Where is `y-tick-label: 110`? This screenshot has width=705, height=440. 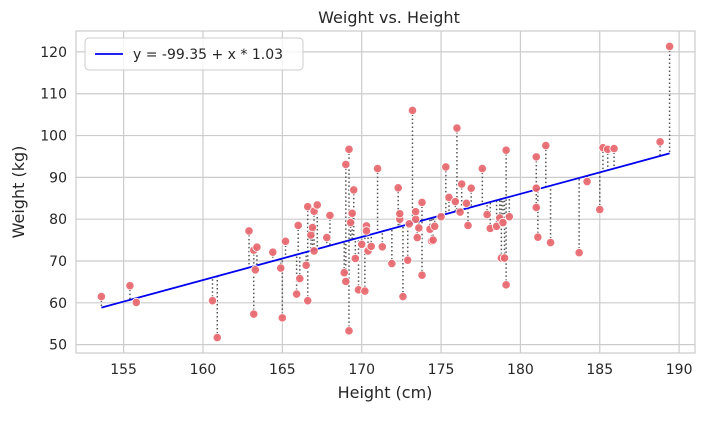
y-tick-label: 110 is located at coordinates (53, 95).